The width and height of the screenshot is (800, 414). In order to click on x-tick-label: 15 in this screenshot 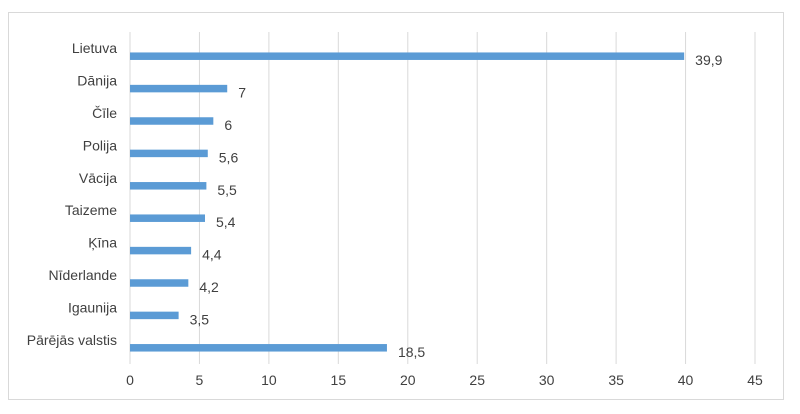, I will do `click(339, 380)`.